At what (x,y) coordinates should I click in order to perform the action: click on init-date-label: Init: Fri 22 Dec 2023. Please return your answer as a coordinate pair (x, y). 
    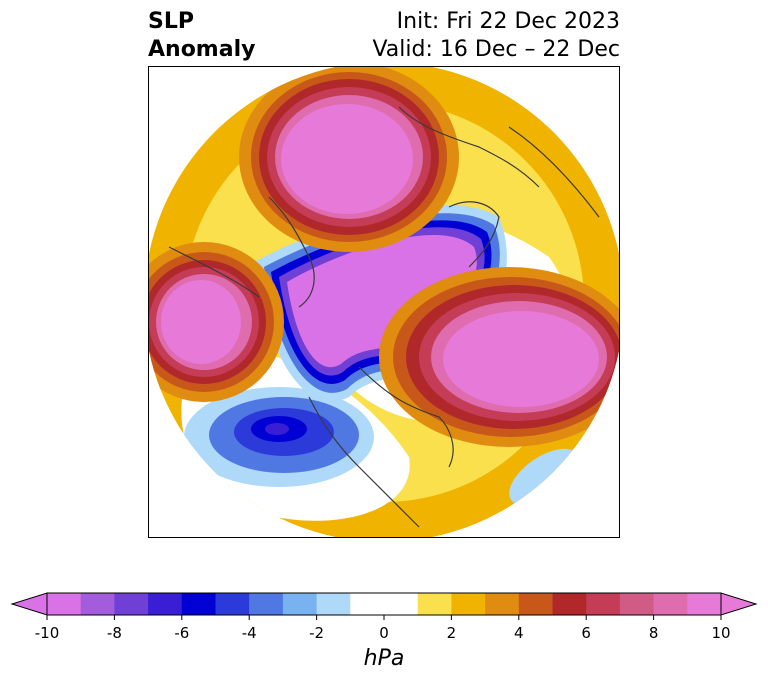
    Looking at the image, I should click on (508, 21).